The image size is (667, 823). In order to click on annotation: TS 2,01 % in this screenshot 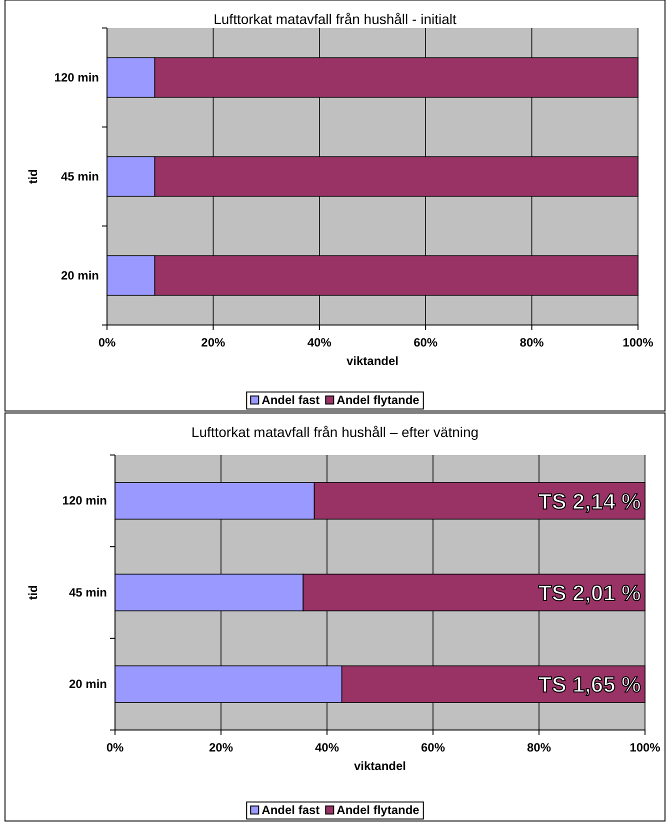, I will do `click(589, 593)`.